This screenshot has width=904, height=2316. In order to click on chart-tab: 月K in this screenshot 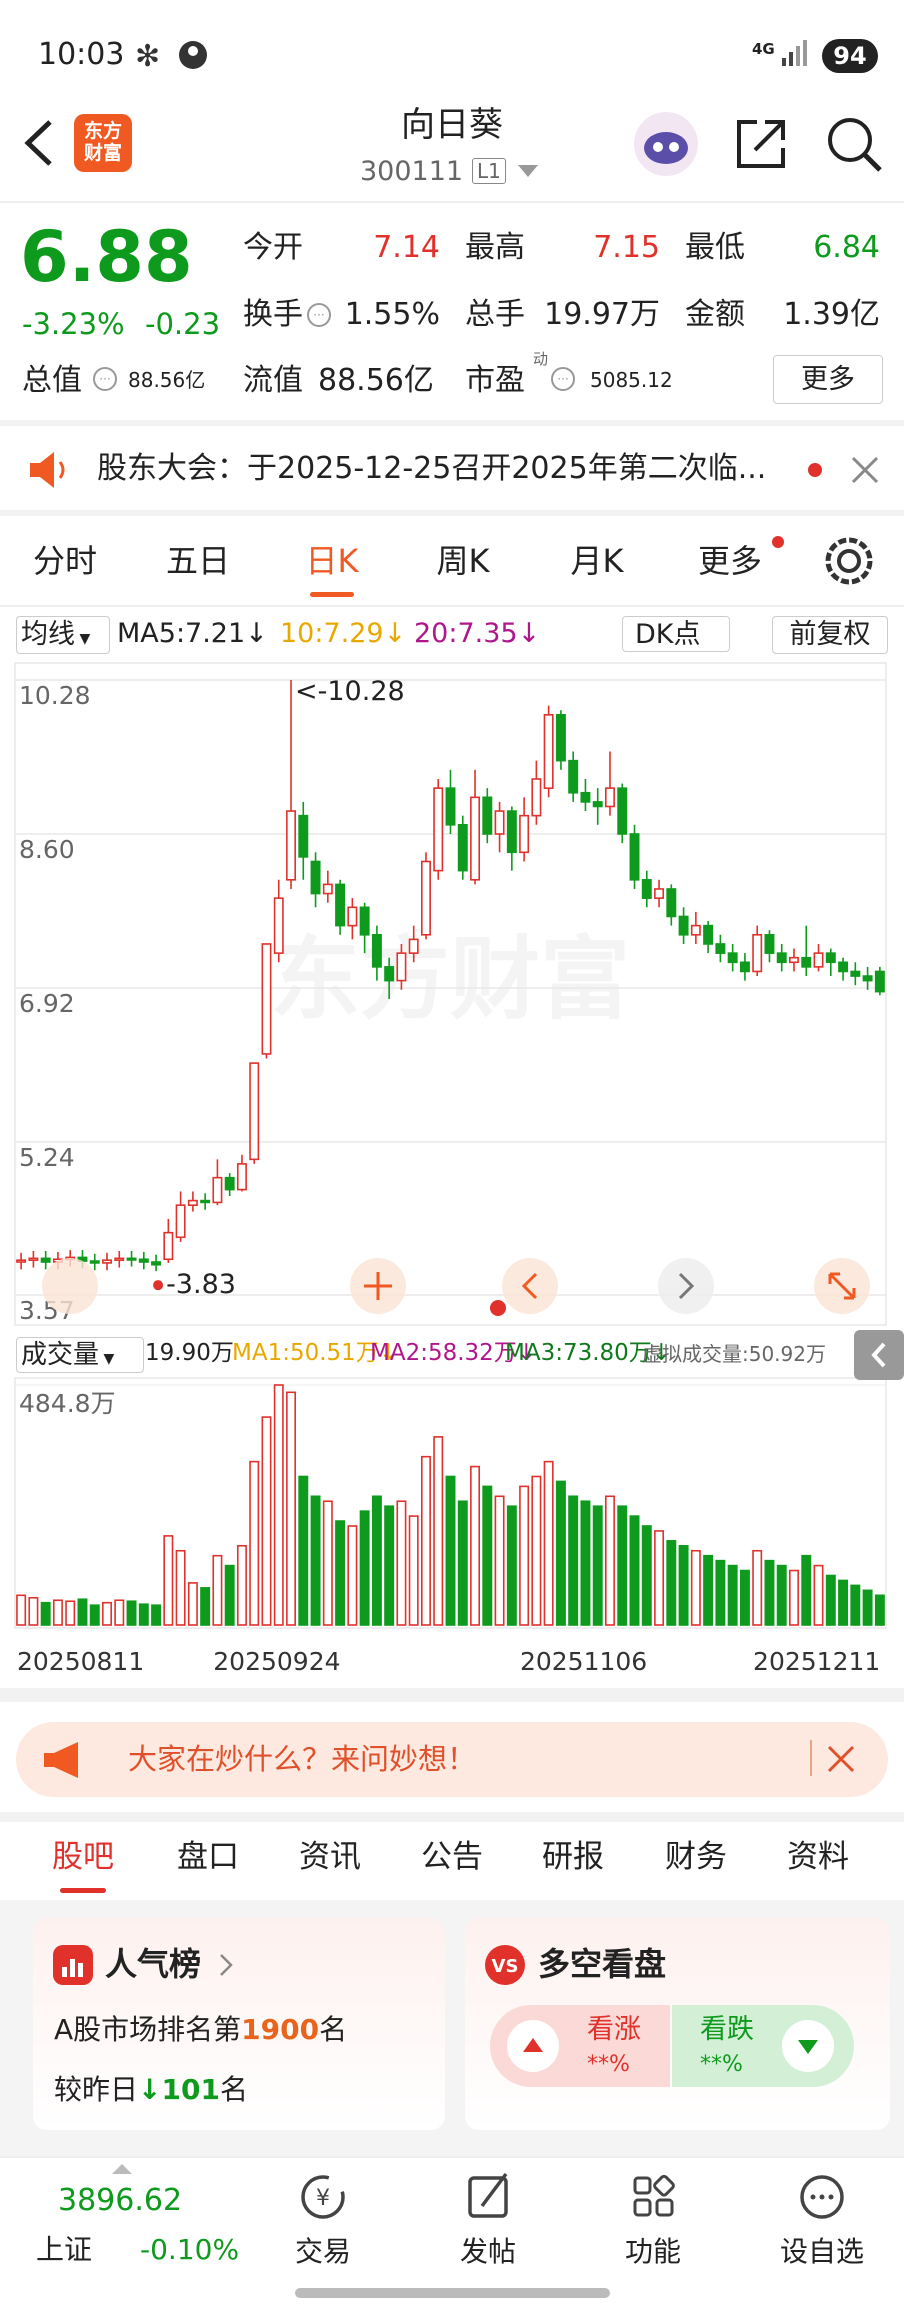, I will do `click(597, 561)`.